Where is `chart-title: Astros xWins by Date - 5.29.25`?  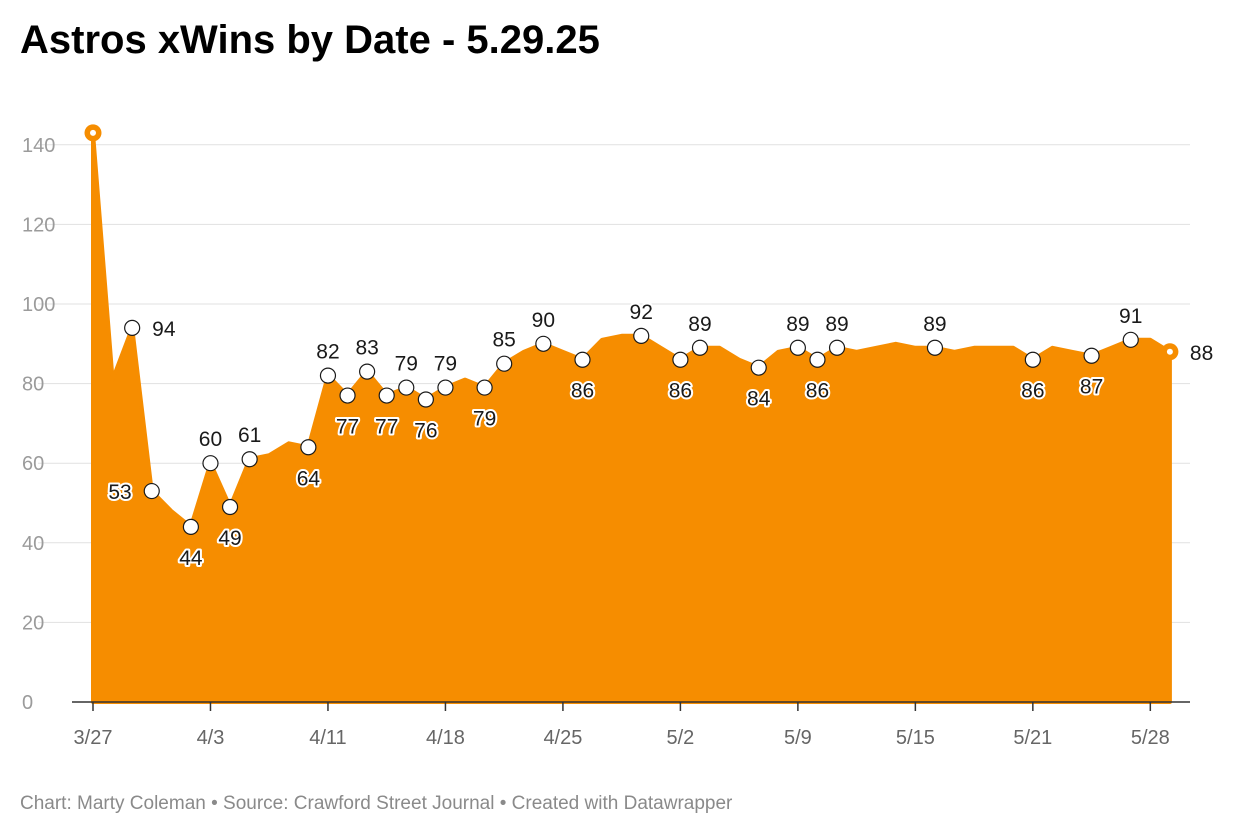 chart-title: Astros xWins by Date - 5.29.25 is located at coordinates (310, 40).